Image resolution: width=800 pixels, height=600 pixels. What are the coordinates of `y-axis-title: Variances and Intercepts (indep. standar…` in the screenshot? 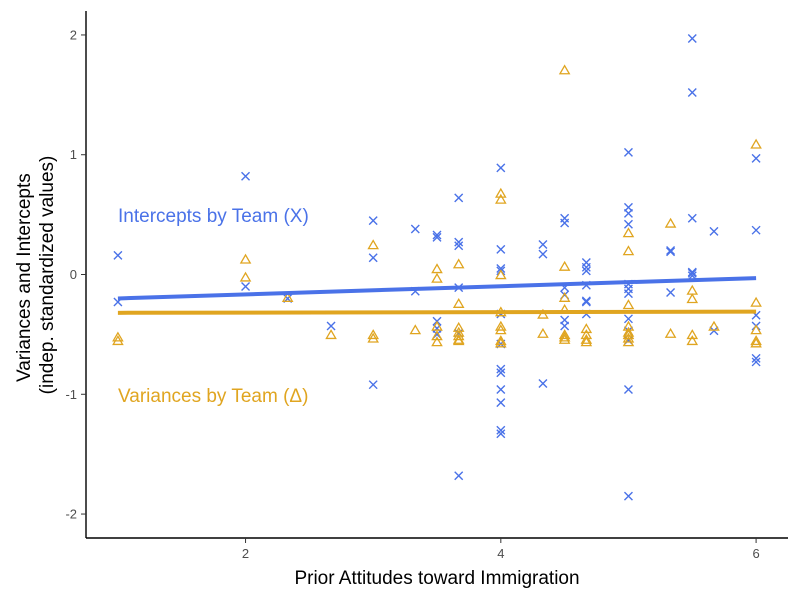 It's located at (36, 275).